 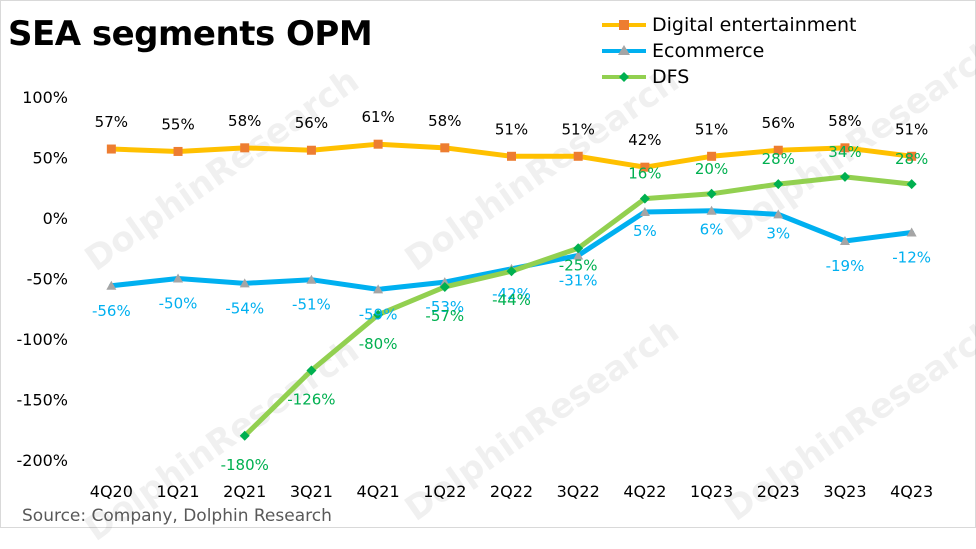 I want to click on data-label: -126%, so click(x=311, y=399).